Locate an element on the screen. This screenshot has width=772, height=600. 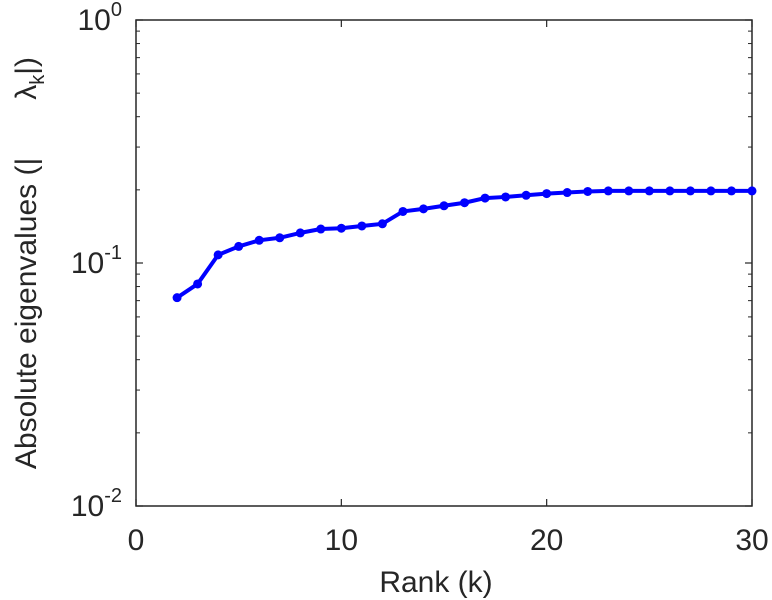
x-axis-title: Rank (k) is located at coordinates (435, 582).